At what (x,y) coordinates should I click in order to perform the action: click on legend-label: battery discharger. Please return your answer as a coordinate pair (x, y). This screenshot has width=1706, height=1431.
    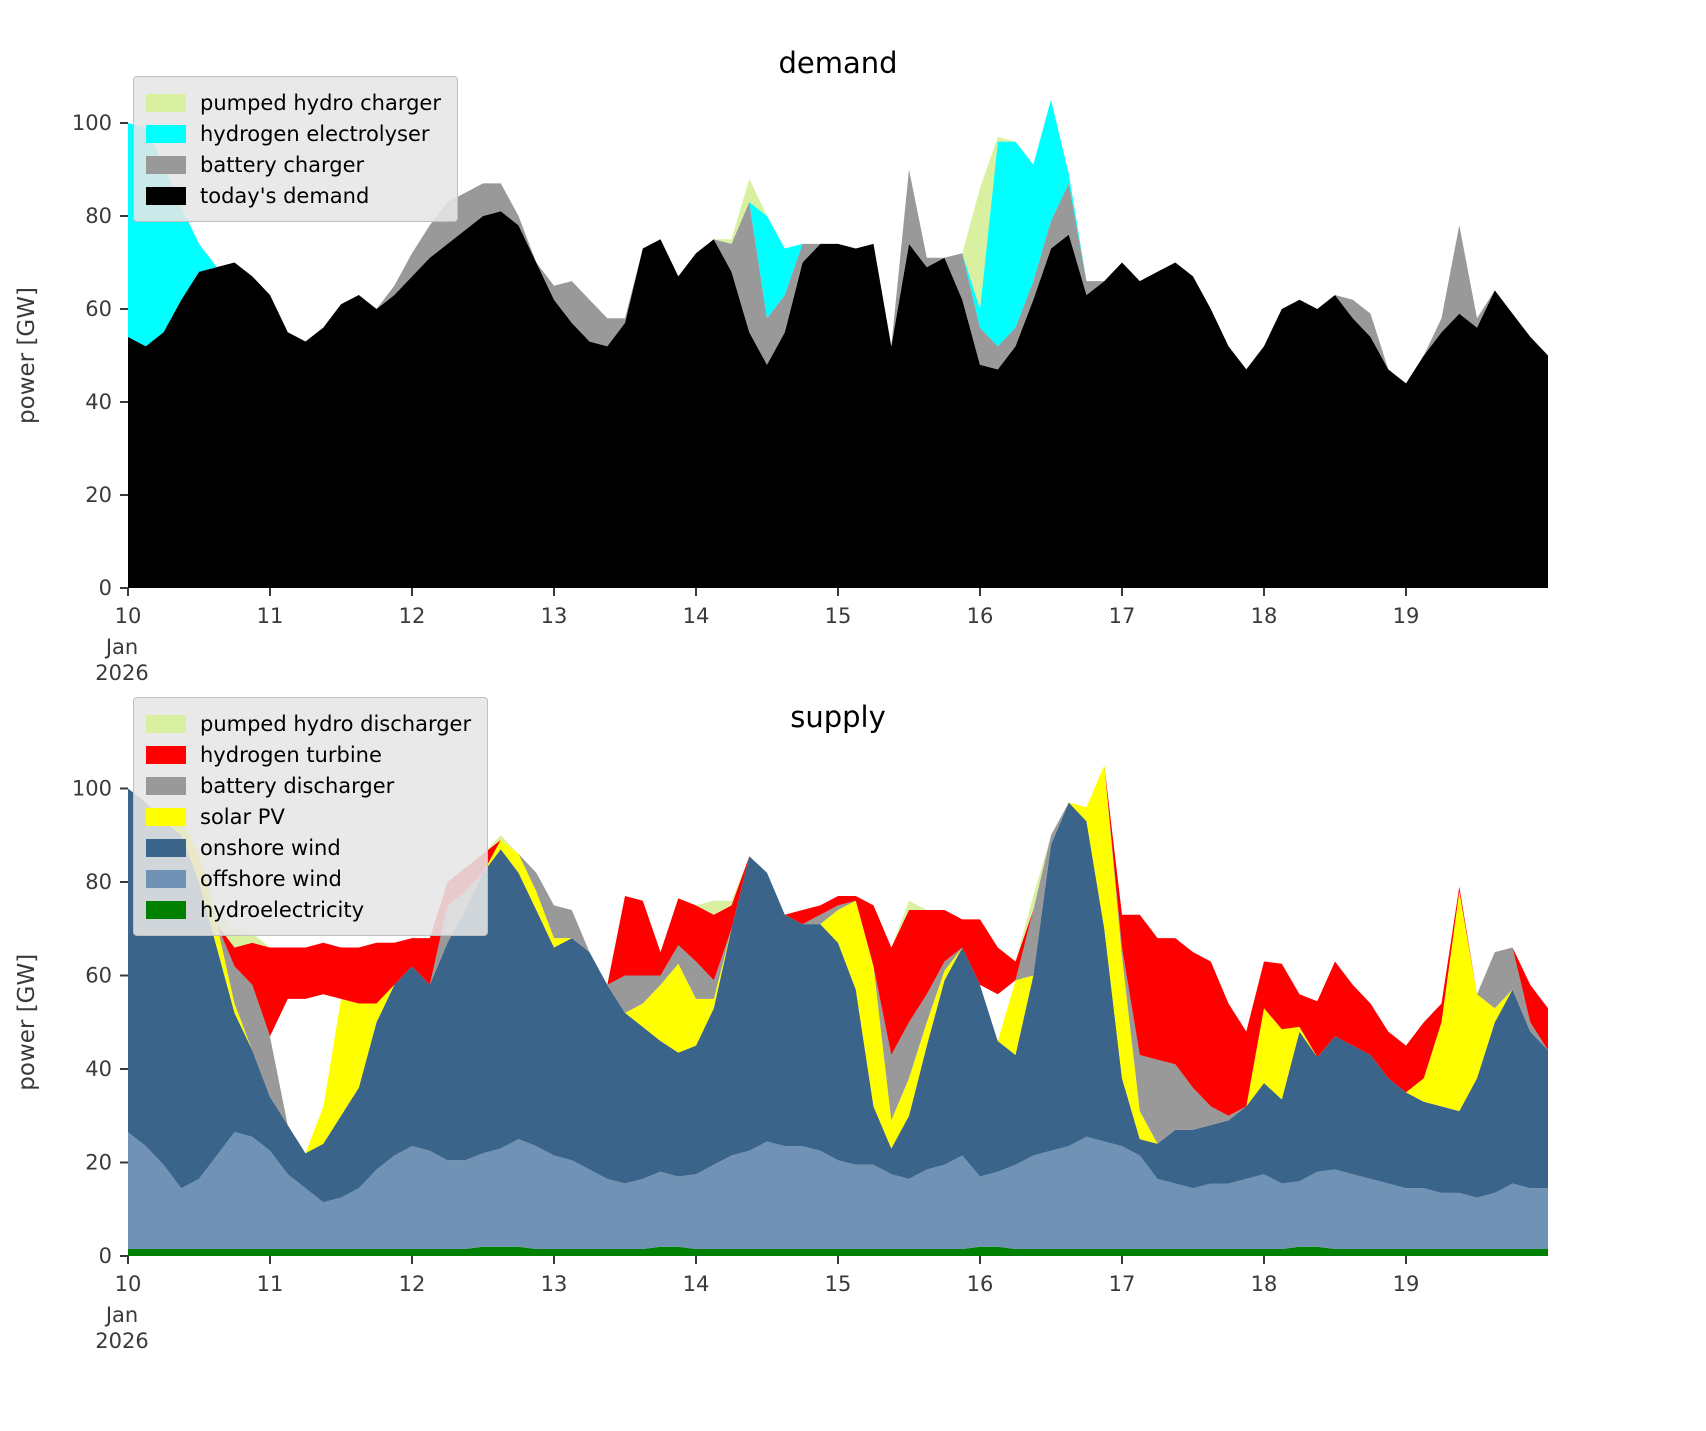
    Looking at the image, I should click on (297, 785).